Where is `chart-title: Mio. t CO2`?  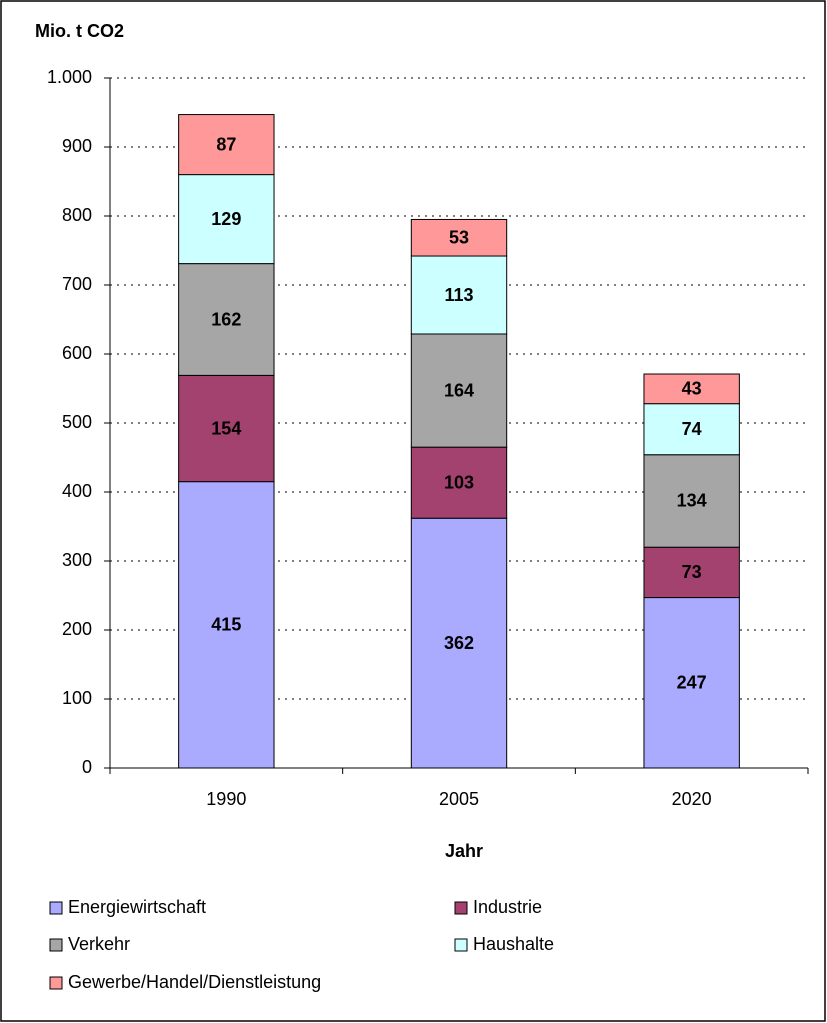
chart-title: Mio. t CO2 is located at coordinates (79, 31).